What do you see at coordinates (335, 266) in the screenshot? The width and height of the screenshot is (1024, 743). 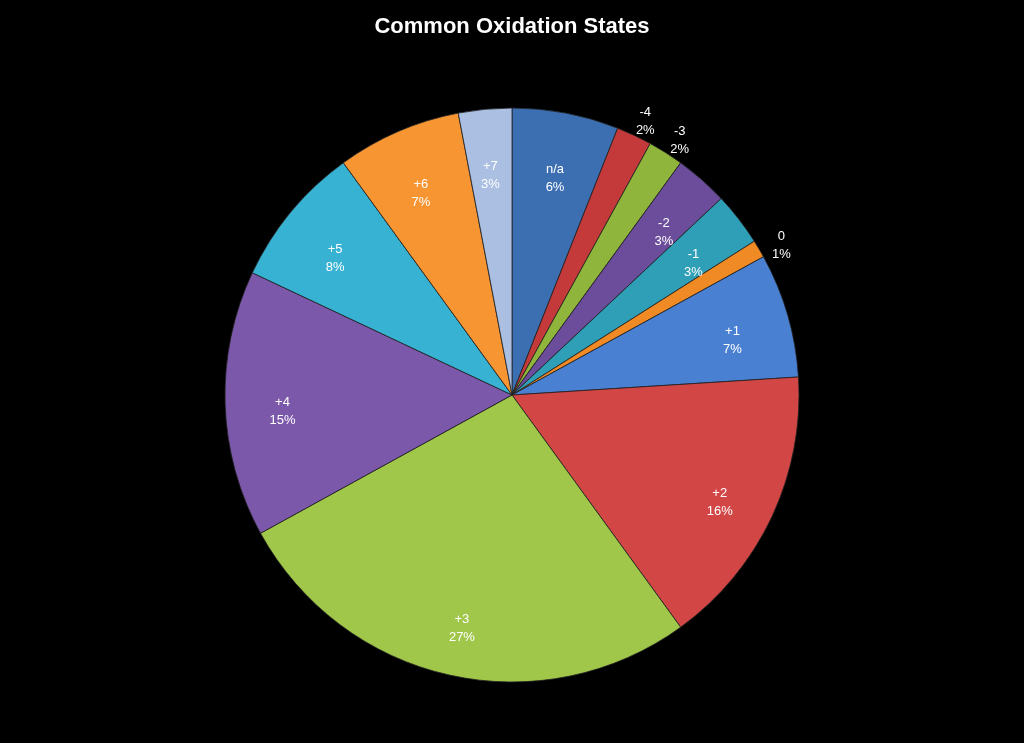 I see `data-label: 8%` at bounding box center [335, 266].